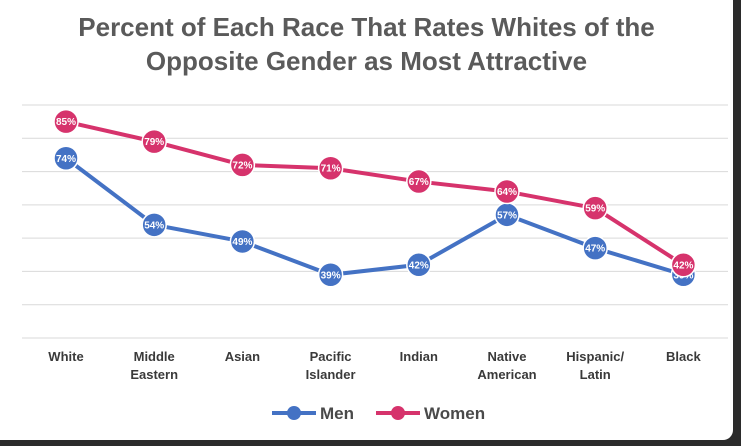 Image resolution: width=741 pixels, height=446 pixels. I want to click on data-label-men: 57%, so click(507, 215).